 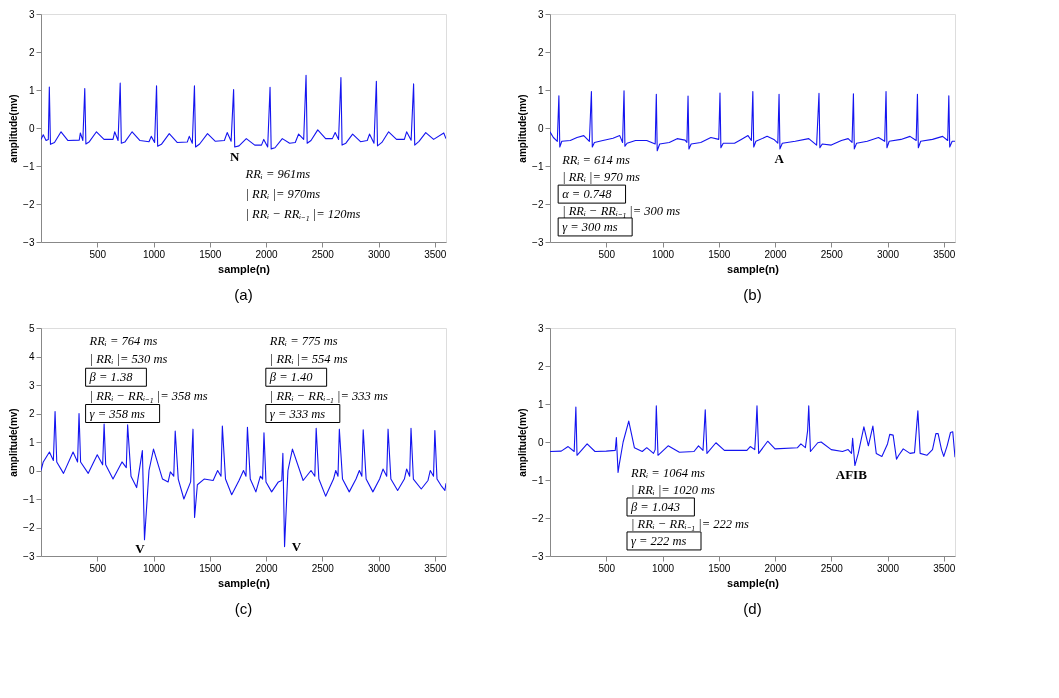 What do you see at coordinates (752, 608) in the screenshot?
I see `text: (d)` at bounding box center [752, 608].